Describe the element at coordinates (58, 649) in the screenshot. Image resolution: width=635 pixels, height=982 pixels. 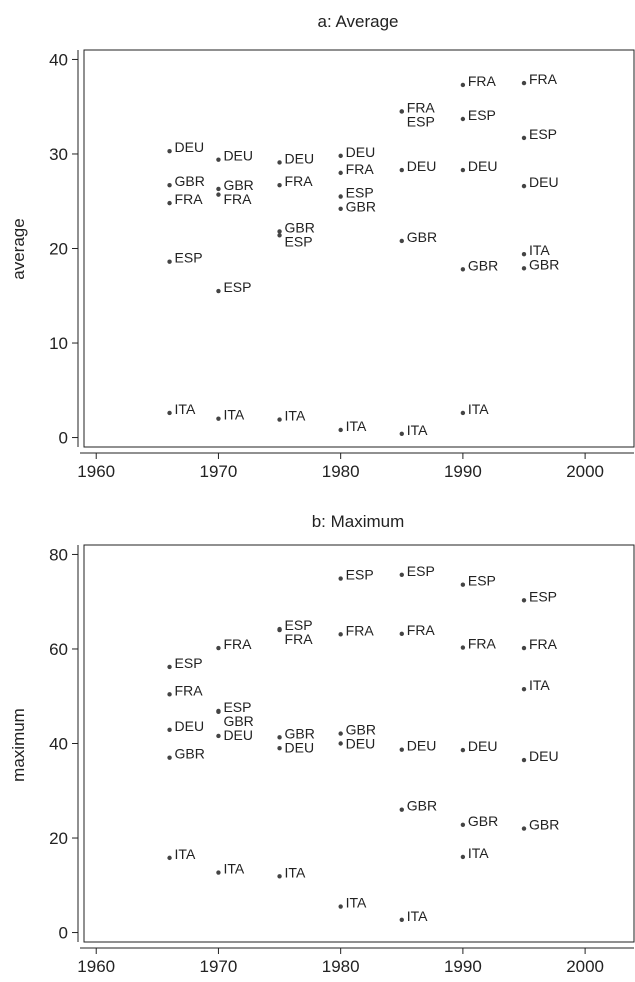
I see `y-tick-label: 60` at that location.